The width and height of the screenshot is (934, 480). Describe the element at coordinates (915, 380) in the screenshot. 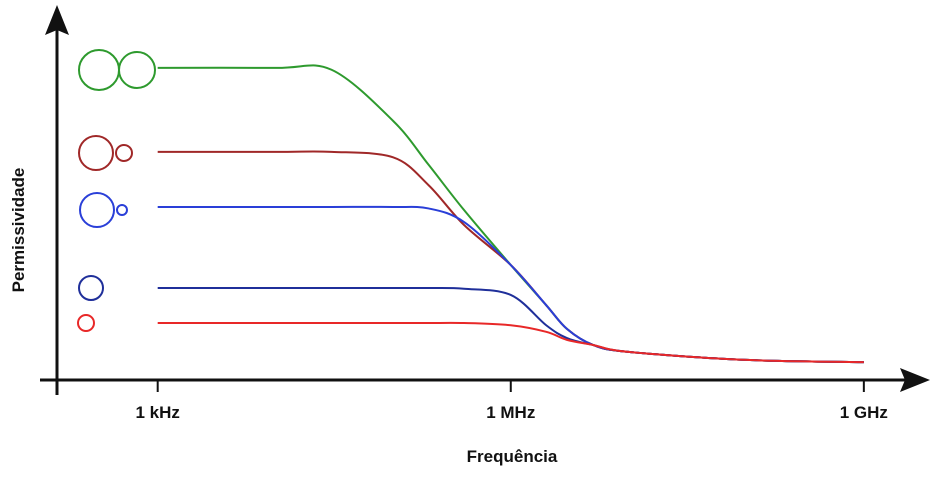

I see `x-arrow` at that location.